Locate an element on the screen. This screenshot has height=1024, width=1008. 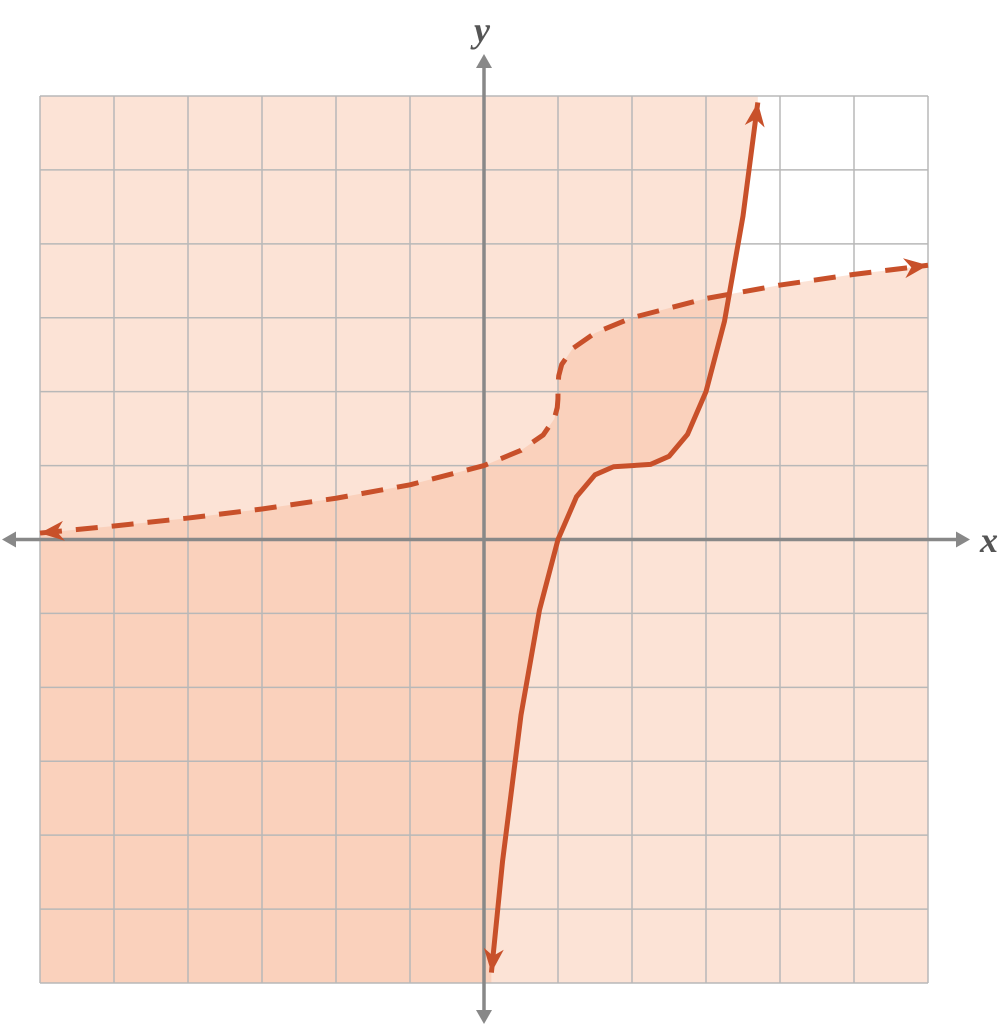
x-axis-label: x is located at coordinates (988, 540).